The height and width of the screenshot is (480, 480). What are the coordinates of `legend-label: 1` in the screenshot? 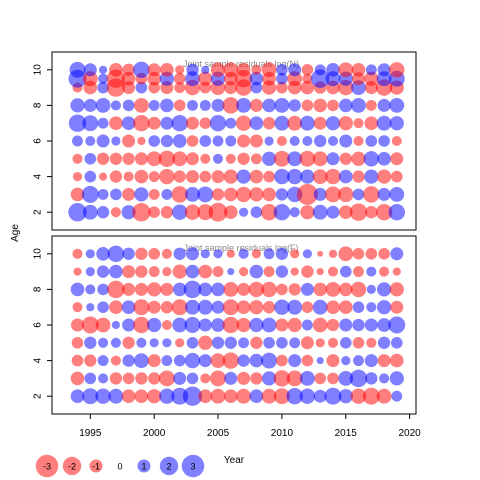 It's located at (143, 467).